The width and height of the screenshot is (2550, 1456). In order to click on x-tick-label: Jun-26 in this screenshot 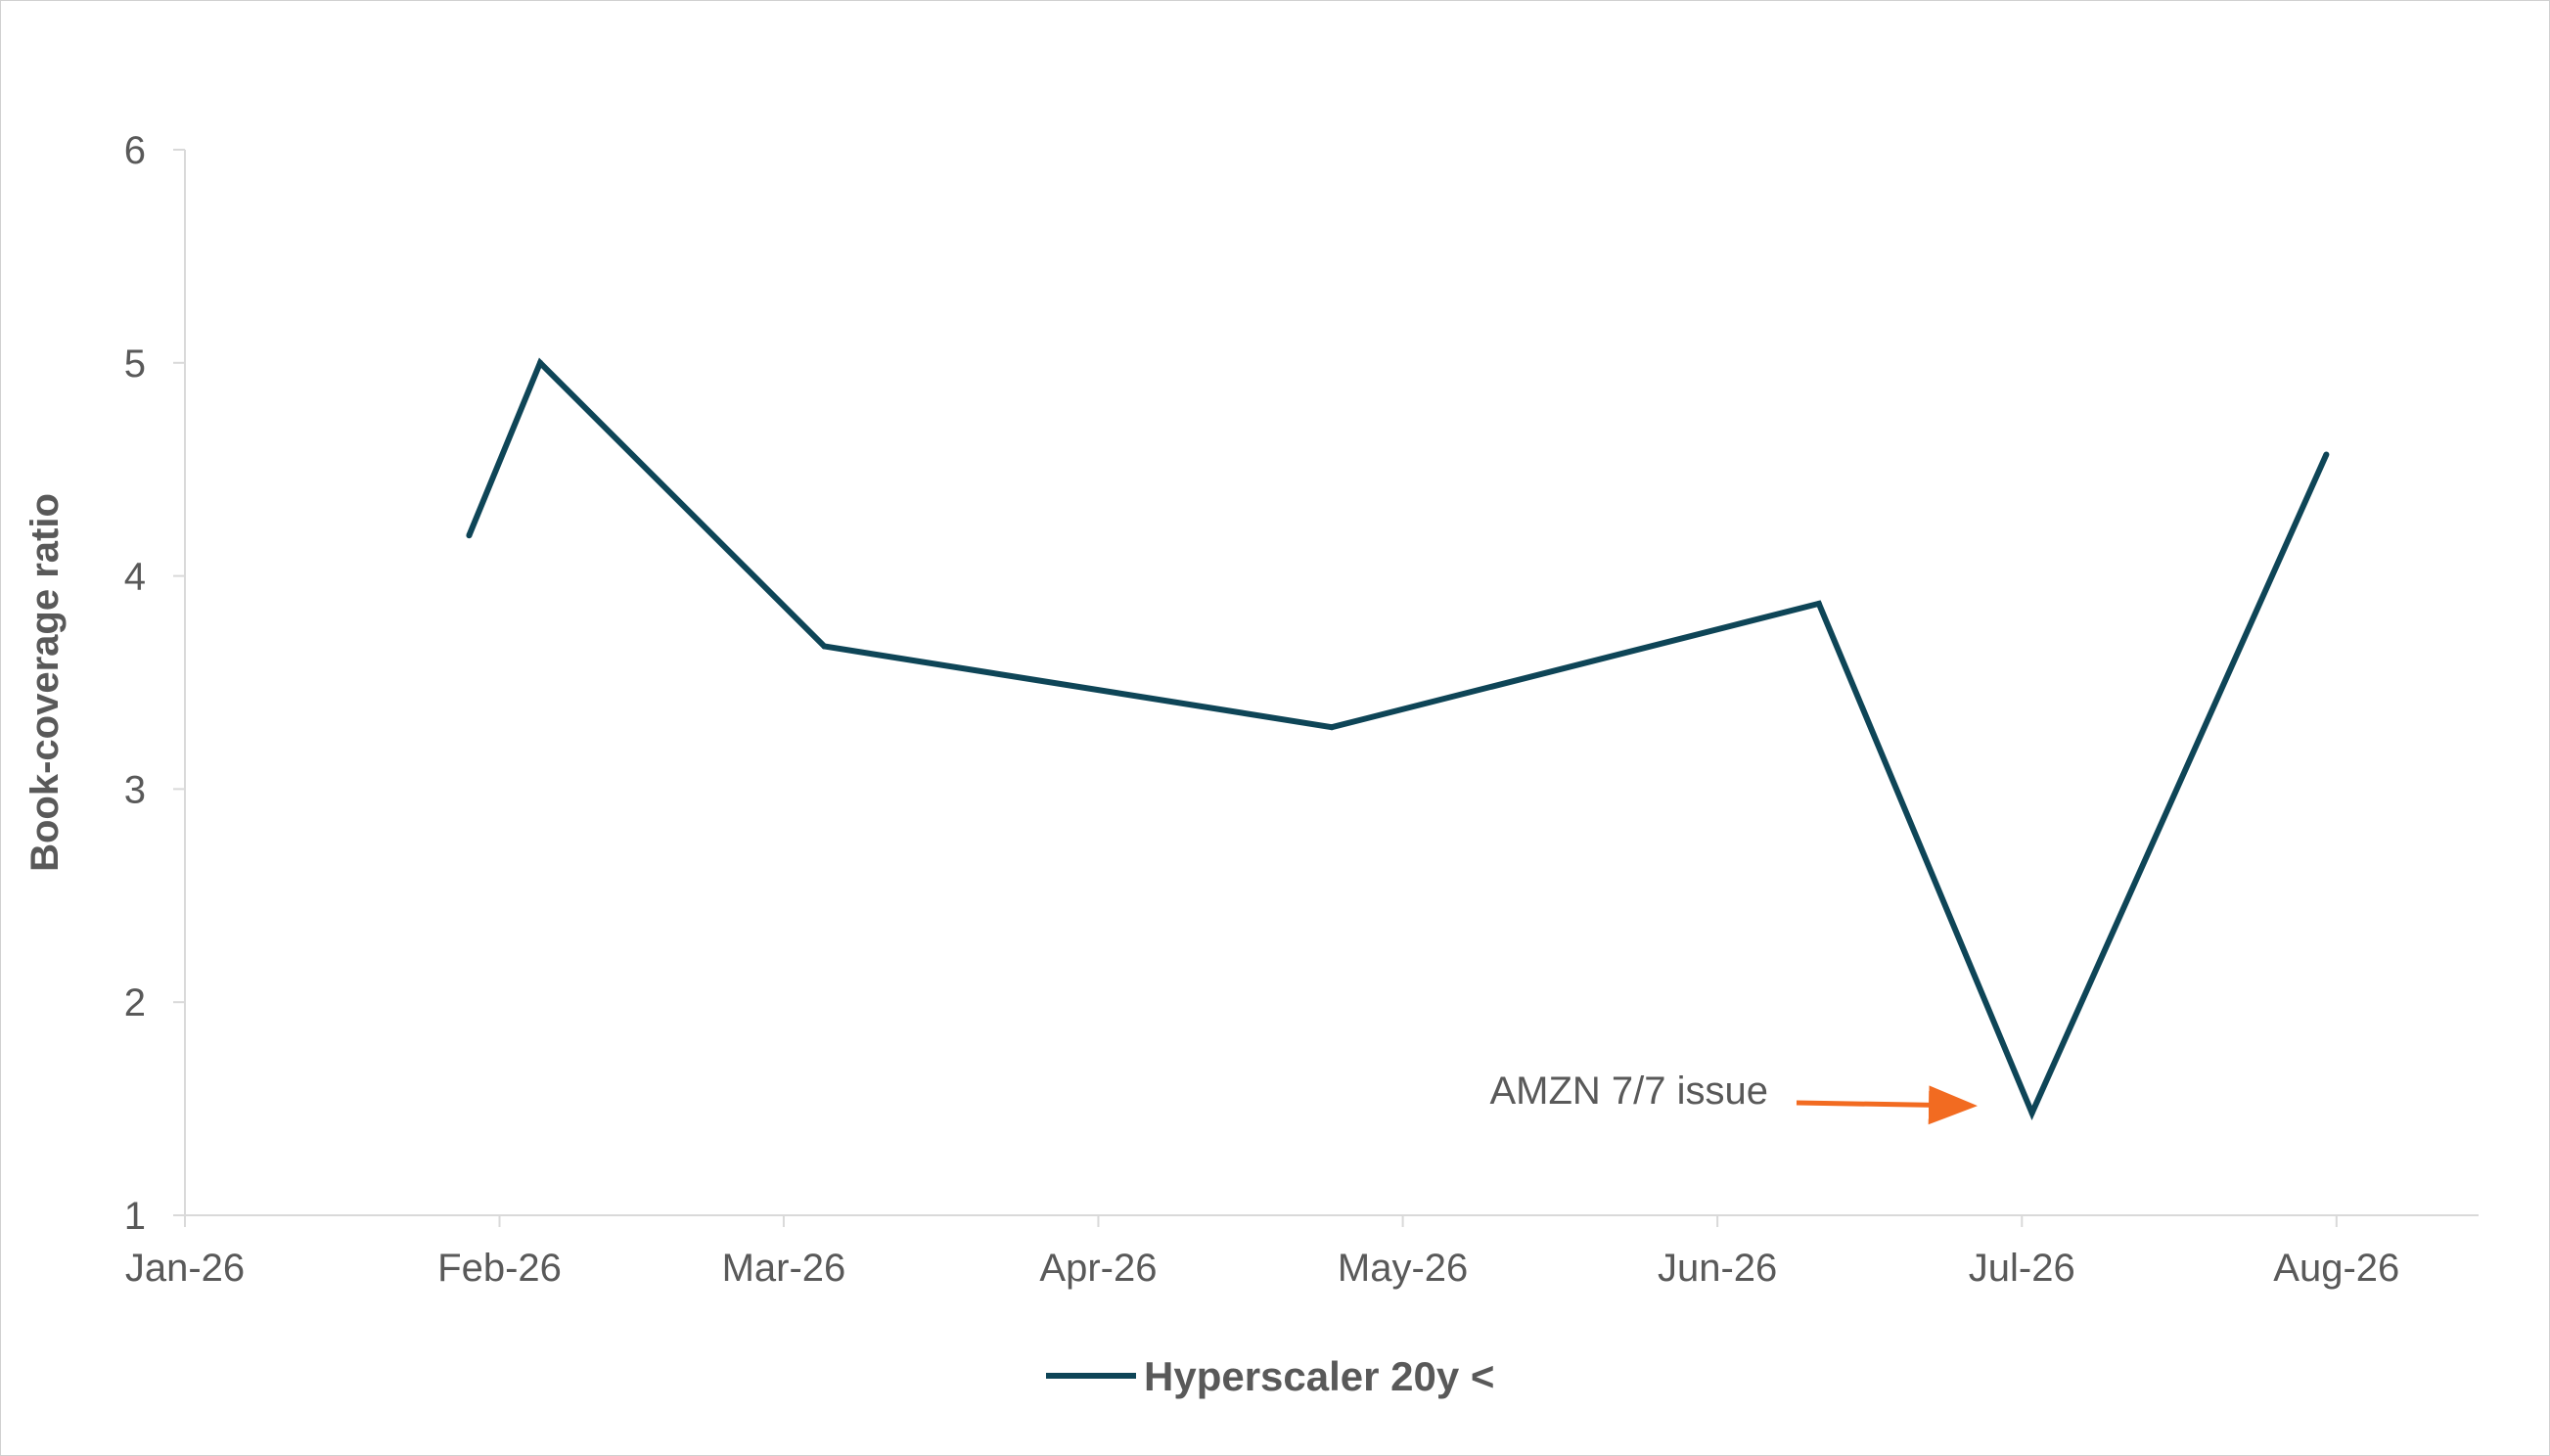, I will do `click(1718, 1268)`.